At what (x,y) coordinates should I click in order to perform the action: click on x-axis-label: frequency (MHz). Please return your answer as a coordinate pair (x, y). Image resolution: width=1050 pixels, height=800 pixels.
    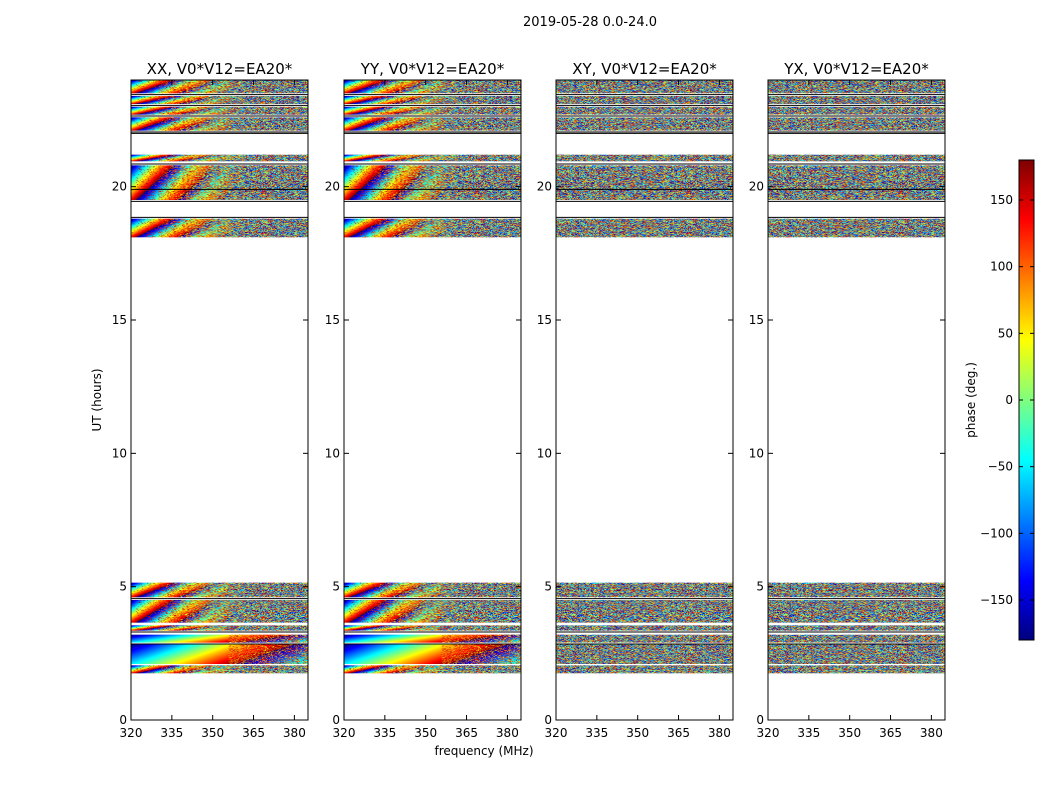
    Looking at the image, I should click on (483, 751).